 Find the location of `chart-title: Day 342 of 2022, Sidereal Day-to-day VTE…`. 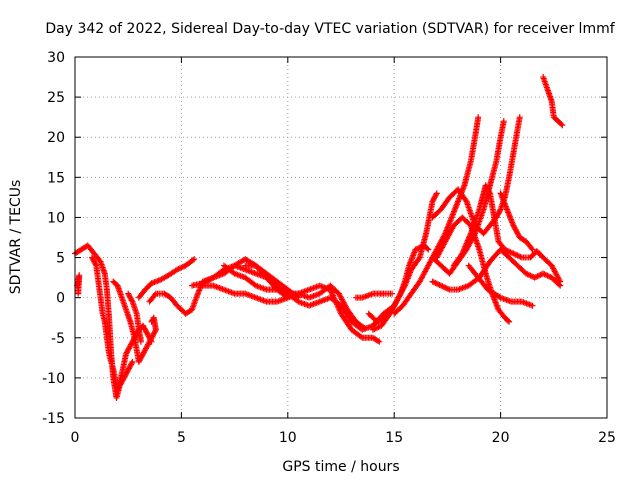

chart-title: Day 342 of 2022, Sidereal Day-to-day VTE… is located at coordinates (330, 29).